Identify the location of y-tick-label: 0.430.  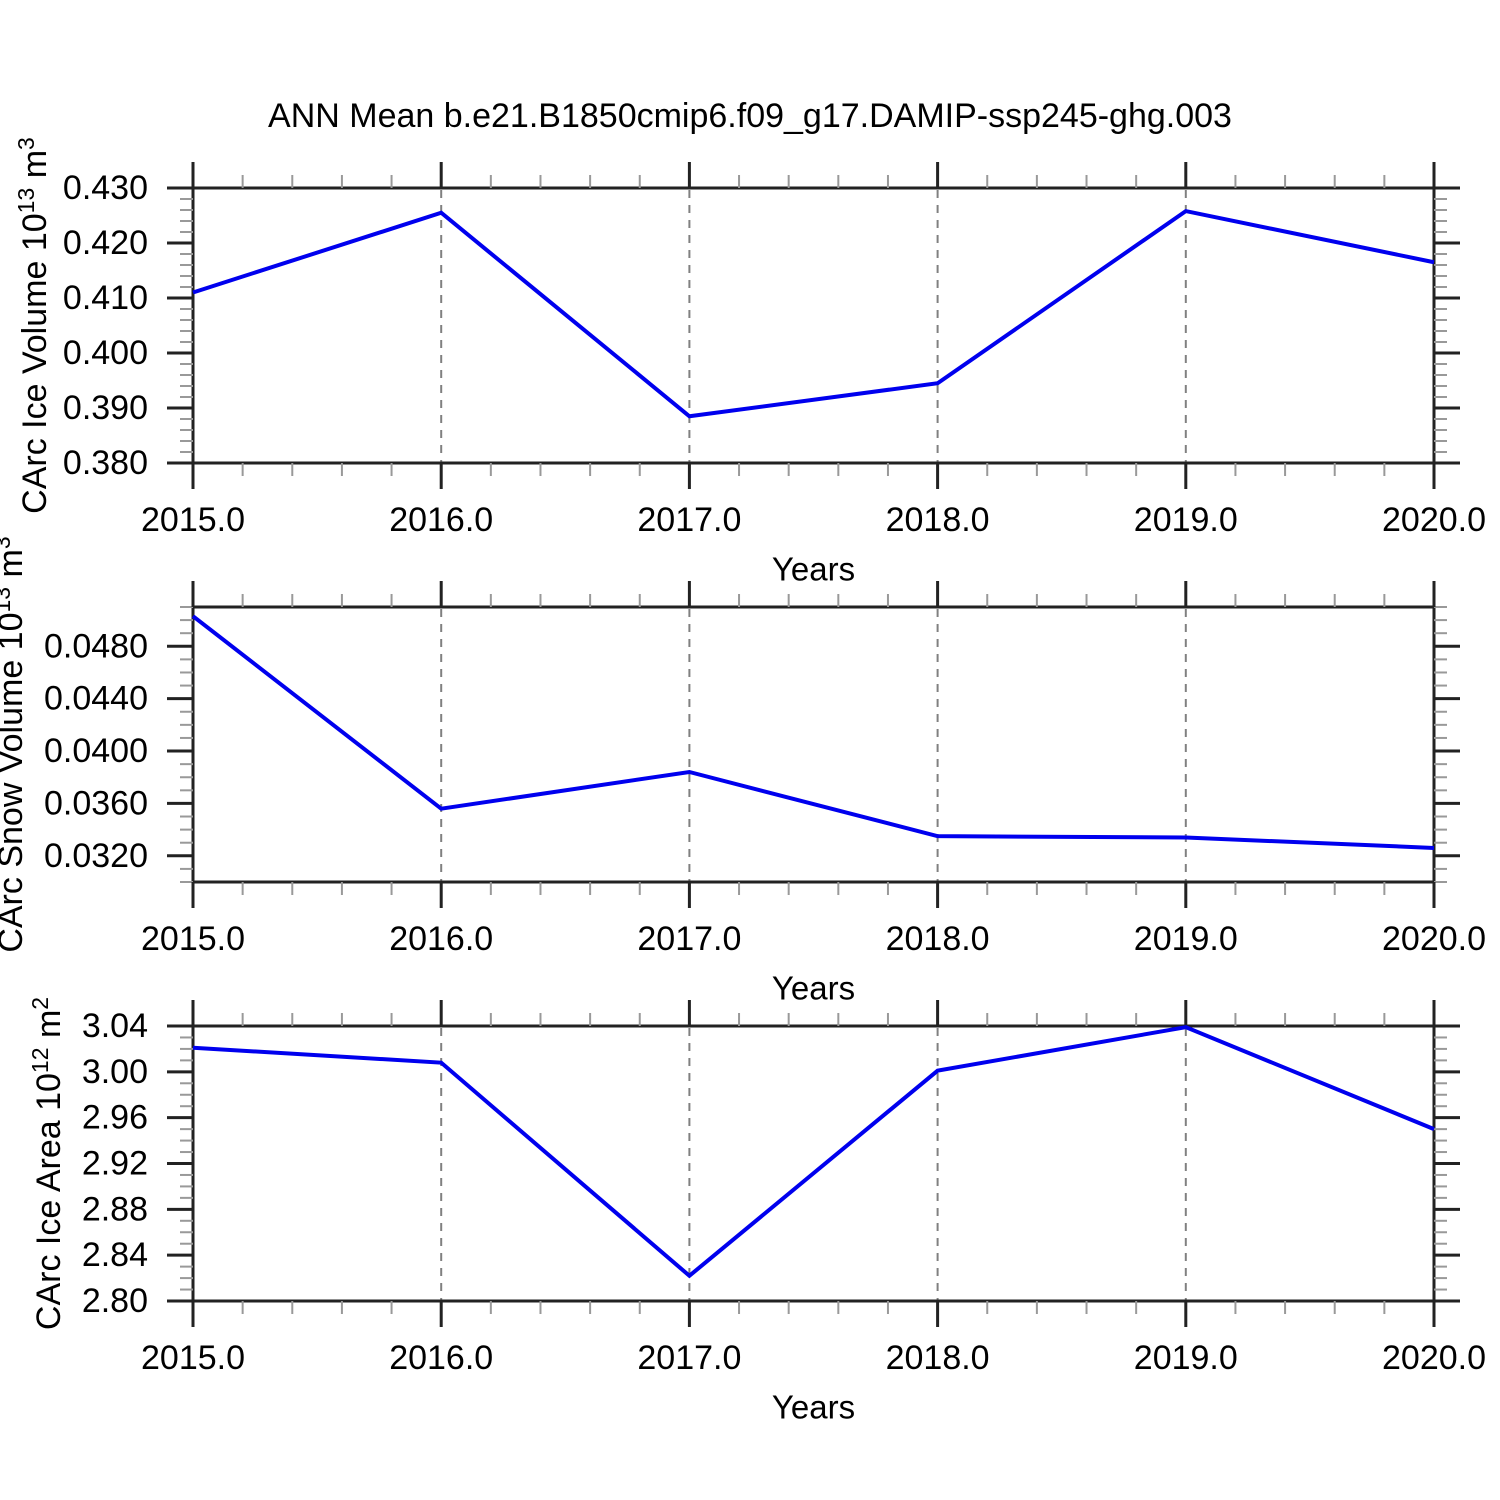
(105, 188).